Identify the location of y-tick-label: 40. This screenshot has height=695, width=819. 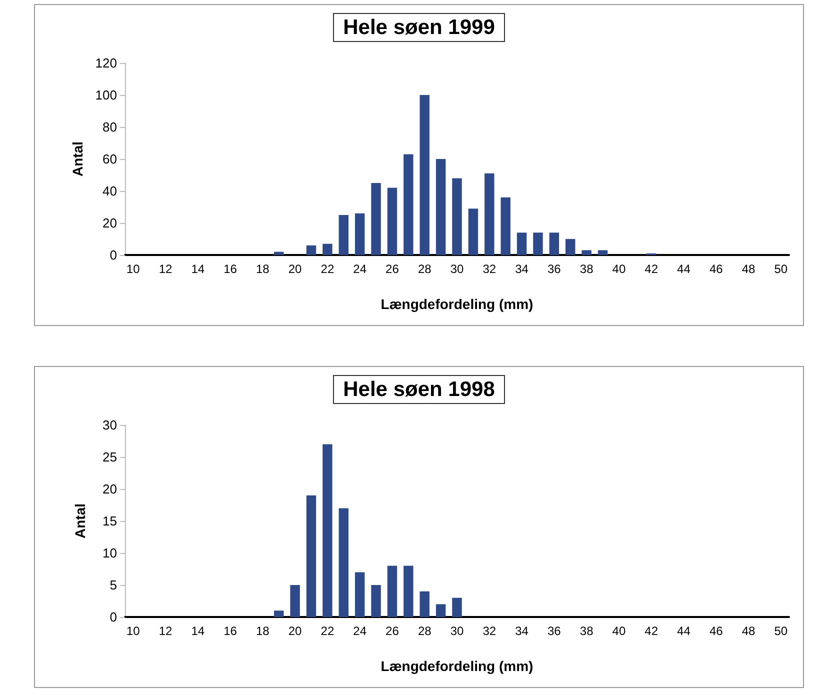
(109, 191).